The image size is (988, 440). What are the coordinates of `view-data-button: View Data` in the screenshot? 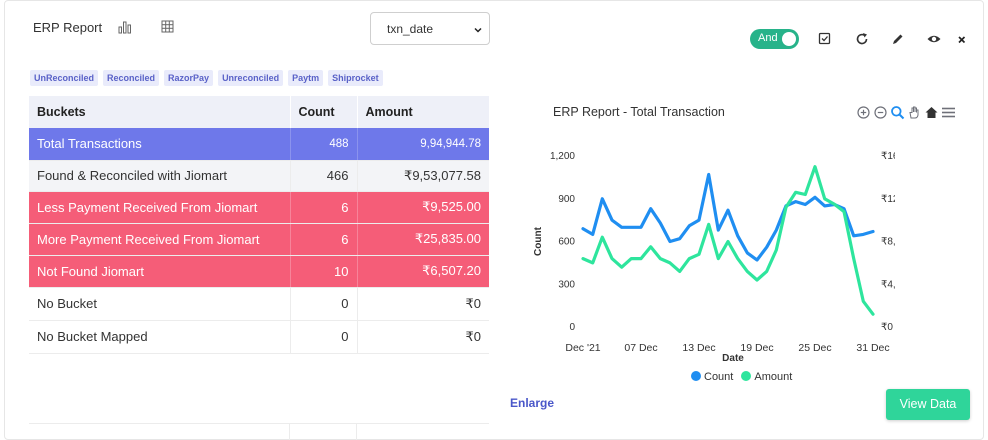 It's located at (928, 404).